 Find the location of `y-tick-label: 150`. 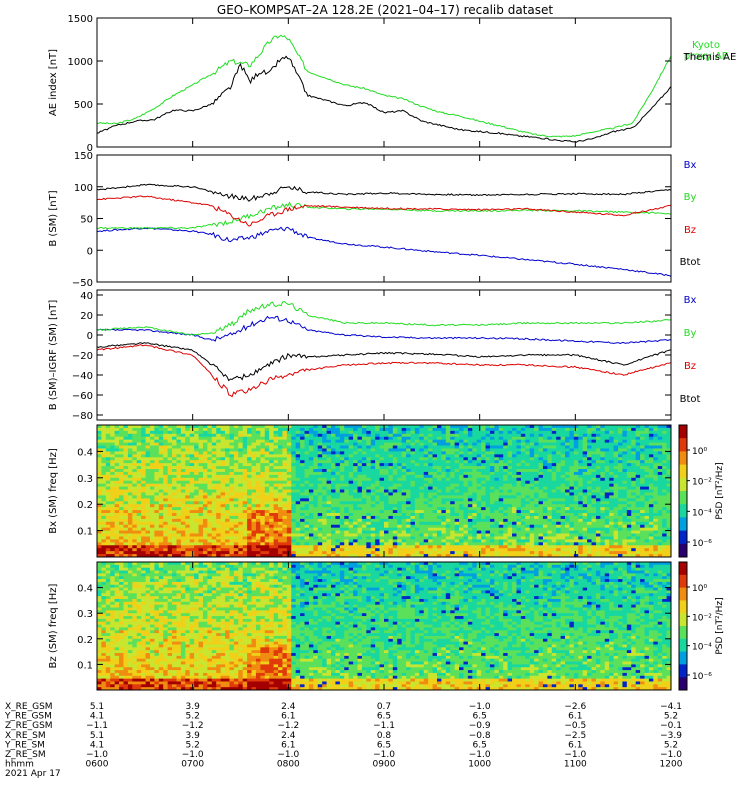

y-tick-label: 150 is located at coordinates (83, 156).